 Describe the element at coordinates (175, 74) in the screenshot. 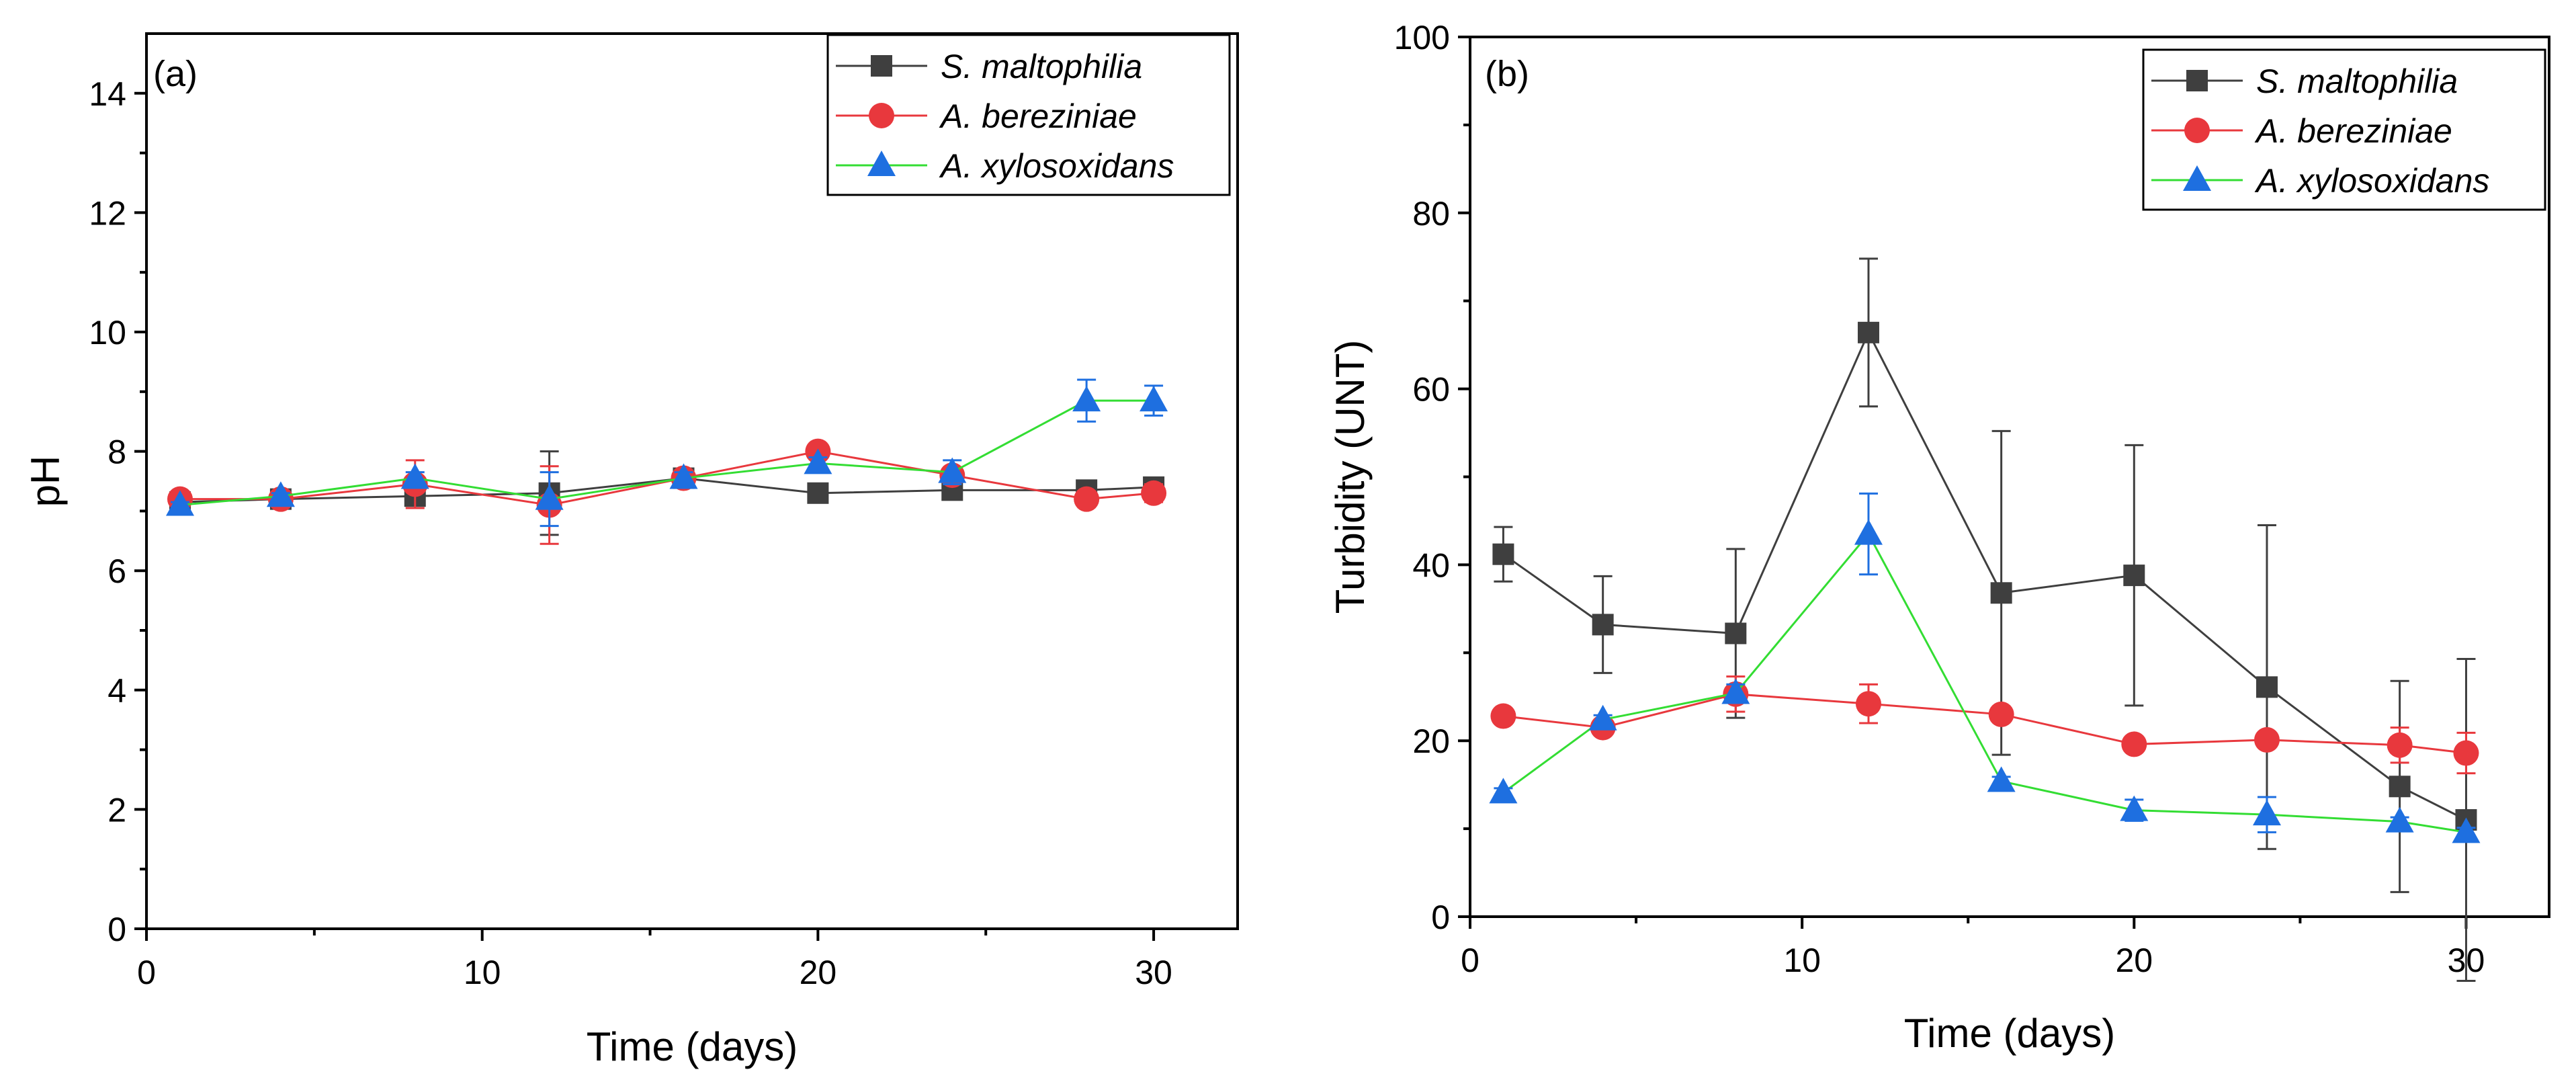

I see `panel-label: (a)` at that location.